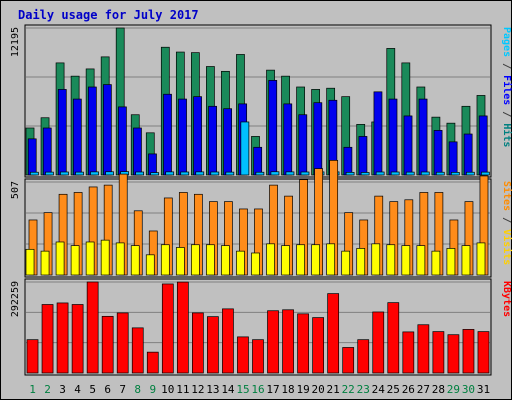 This screenshot has width=512, height=400. I want to click on x-tick-label: 21, so click(333, 389).